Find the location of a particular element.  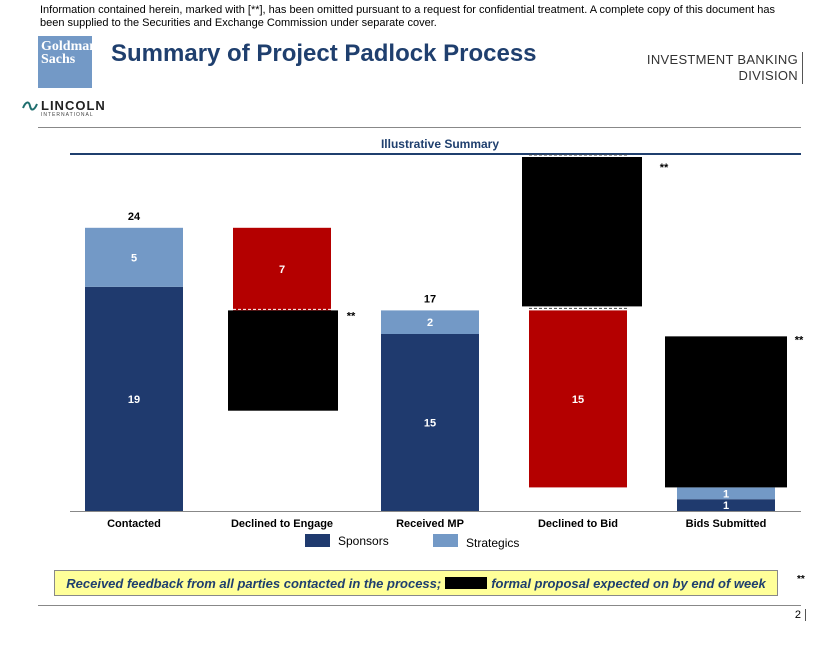

footer-divider is located at coordinates (419, 605).